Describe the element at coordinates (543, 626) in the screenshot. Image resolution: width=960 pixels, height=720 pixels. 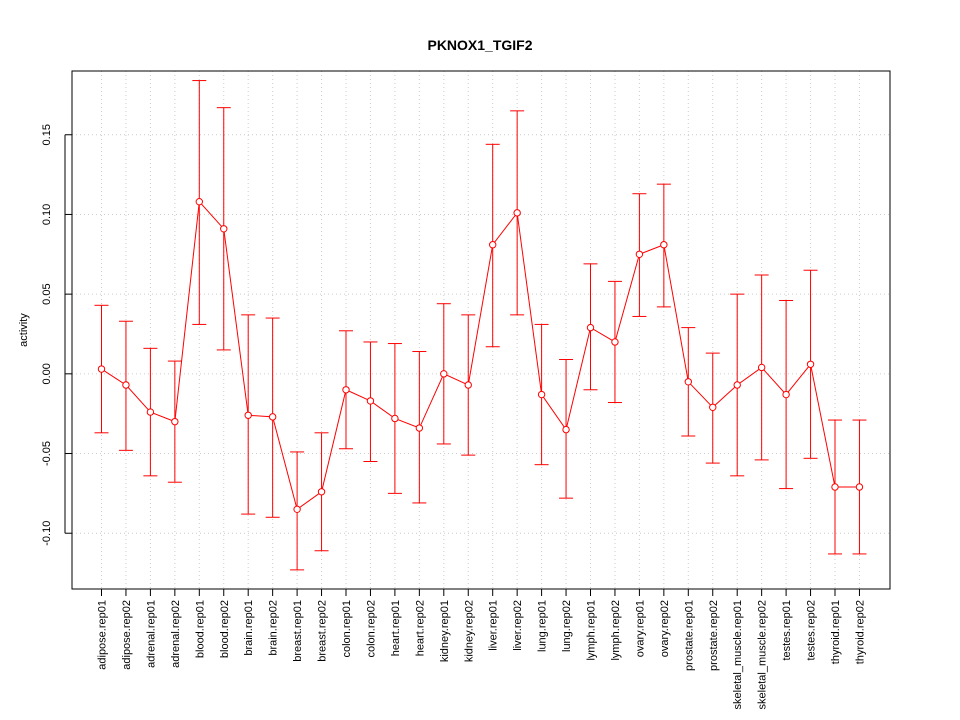
I see `x-tick-label: lung.rep01` at that location.